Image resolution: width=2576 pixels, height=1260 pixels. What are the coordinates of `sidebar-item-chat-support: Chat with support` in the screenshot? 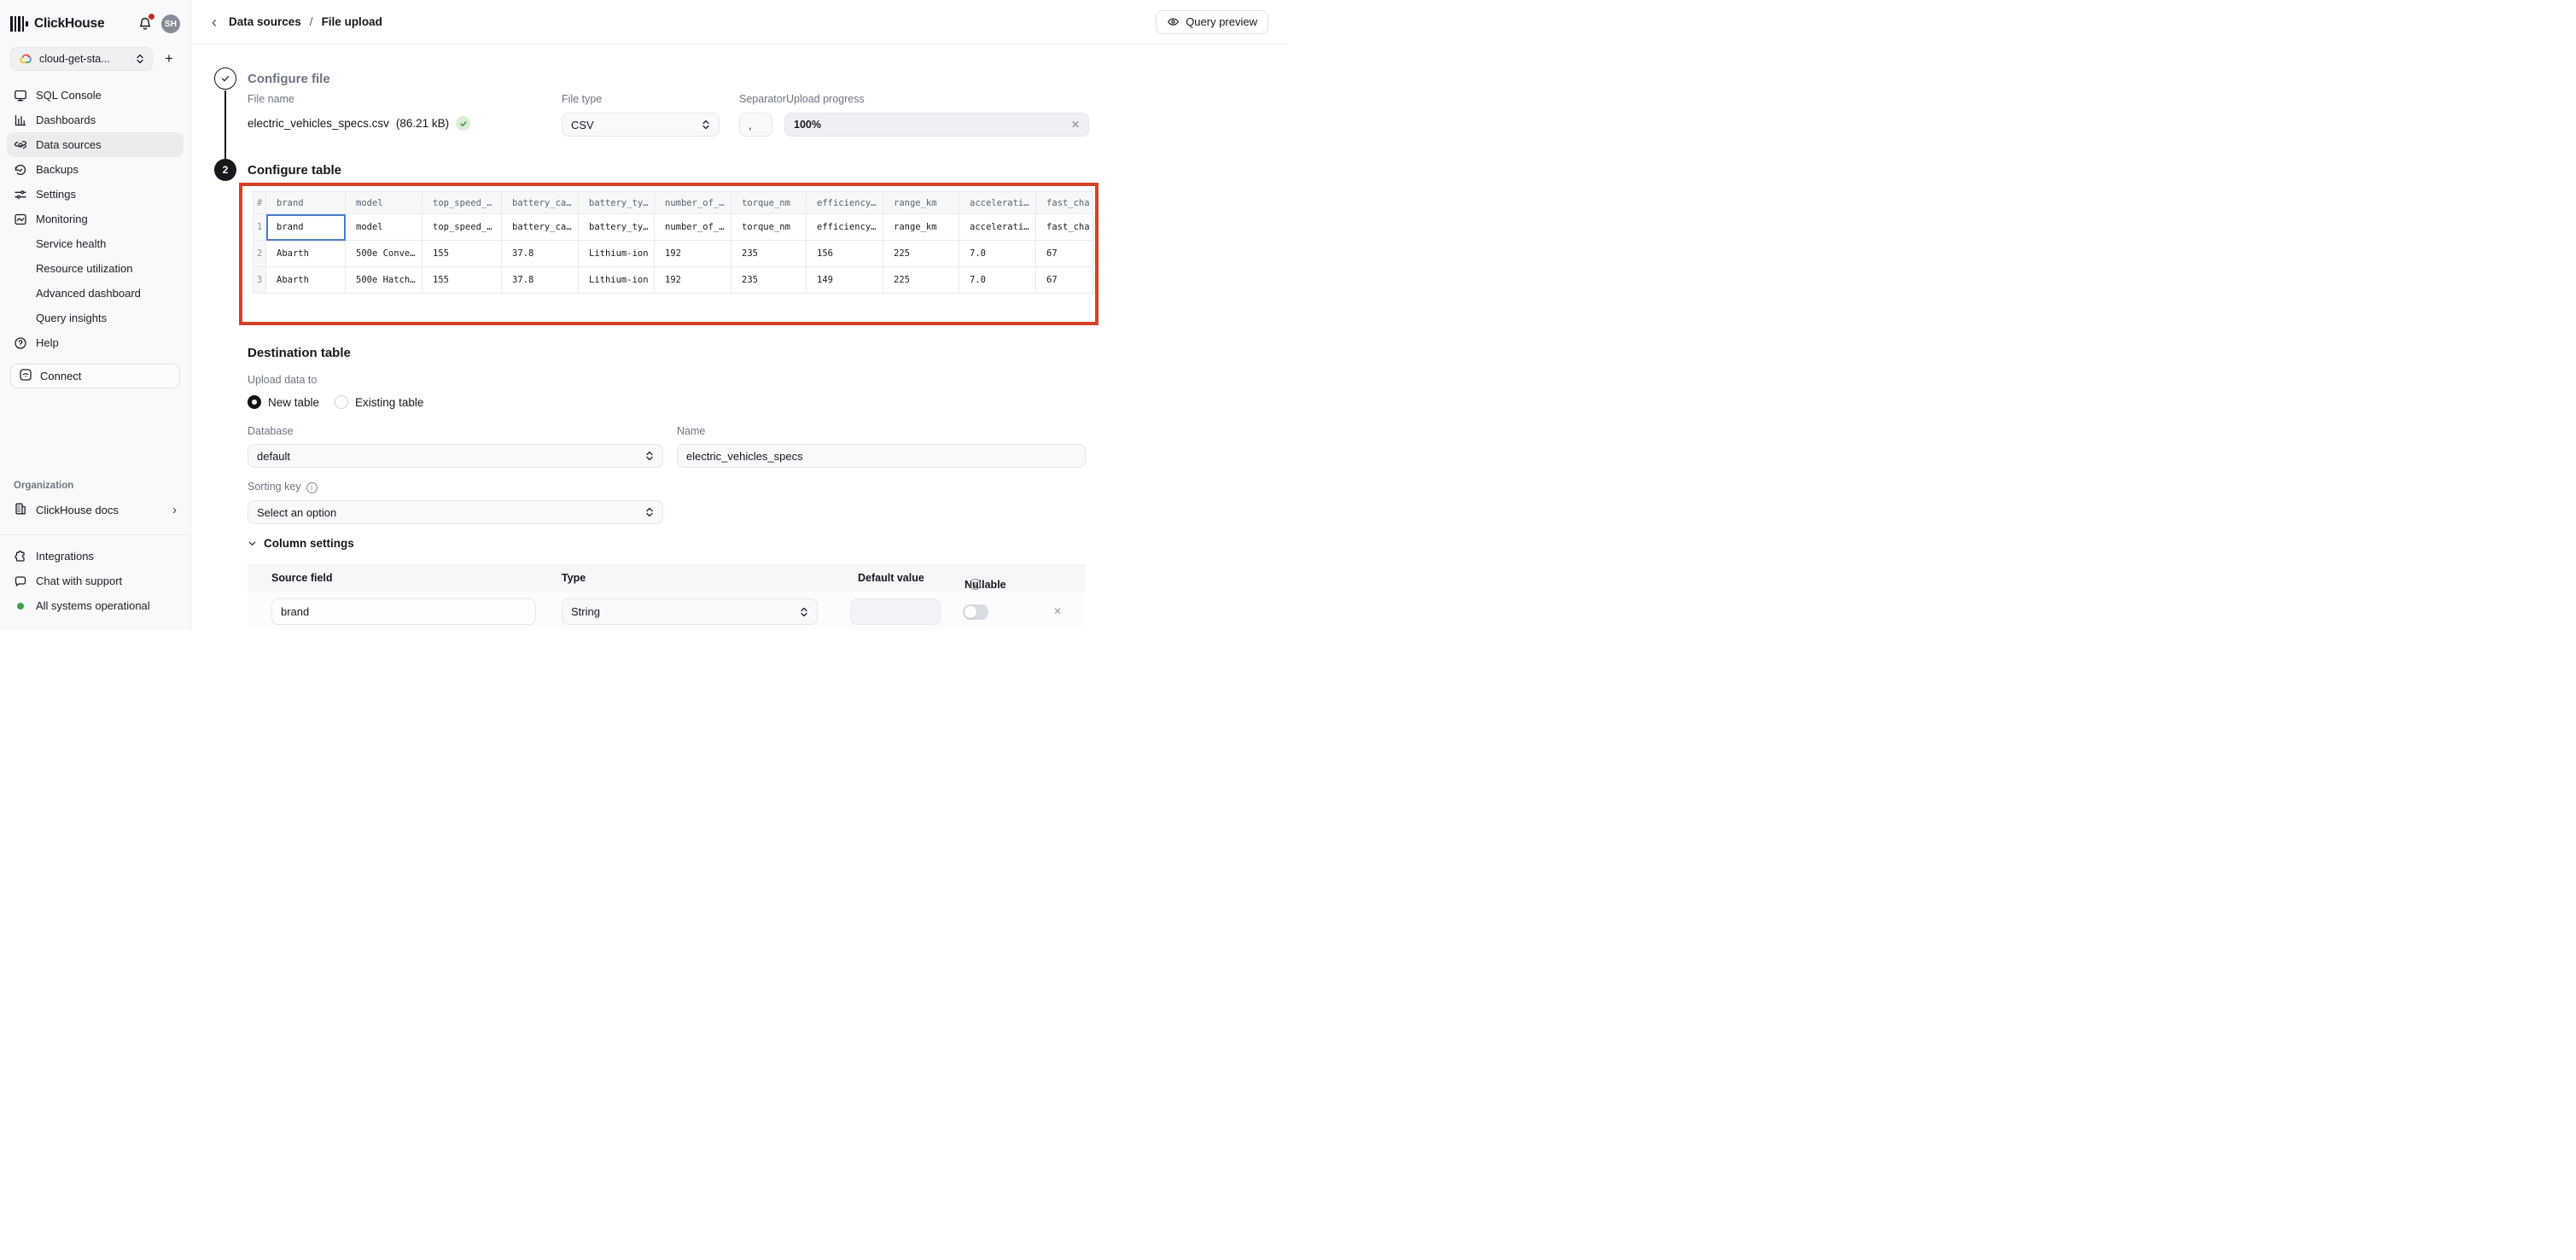 It's located at (95, 581).